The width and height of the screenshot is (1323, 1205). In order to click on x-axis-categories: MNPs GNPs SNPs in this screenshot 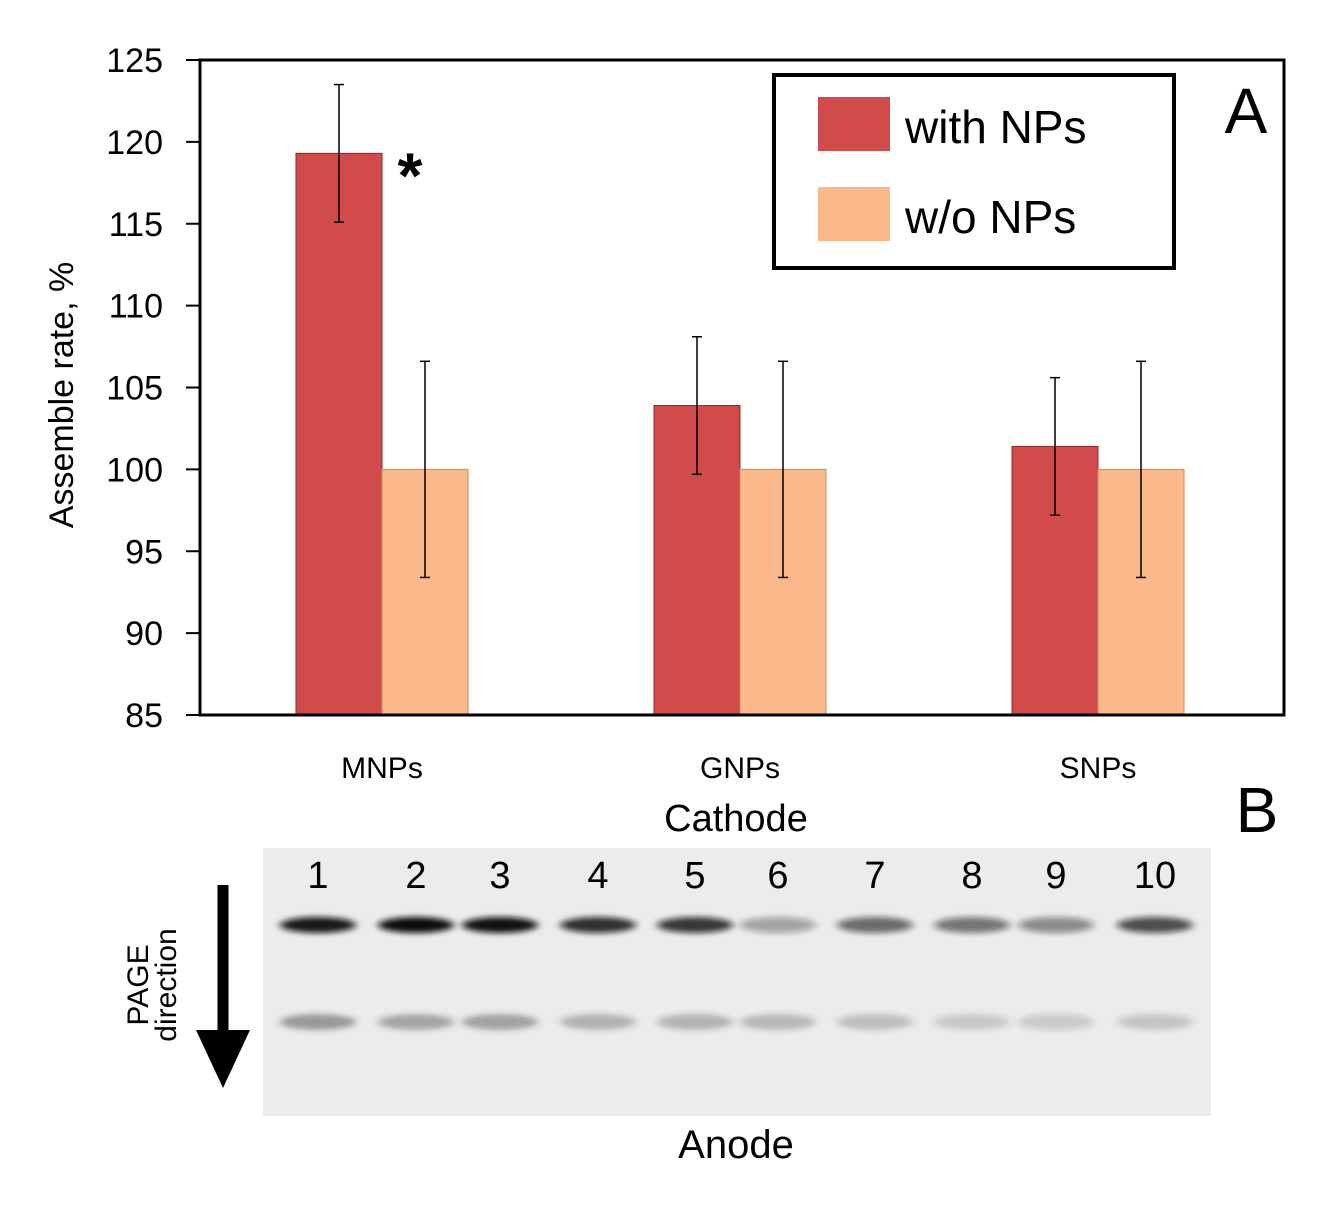, I will do `click(738, 768)`.